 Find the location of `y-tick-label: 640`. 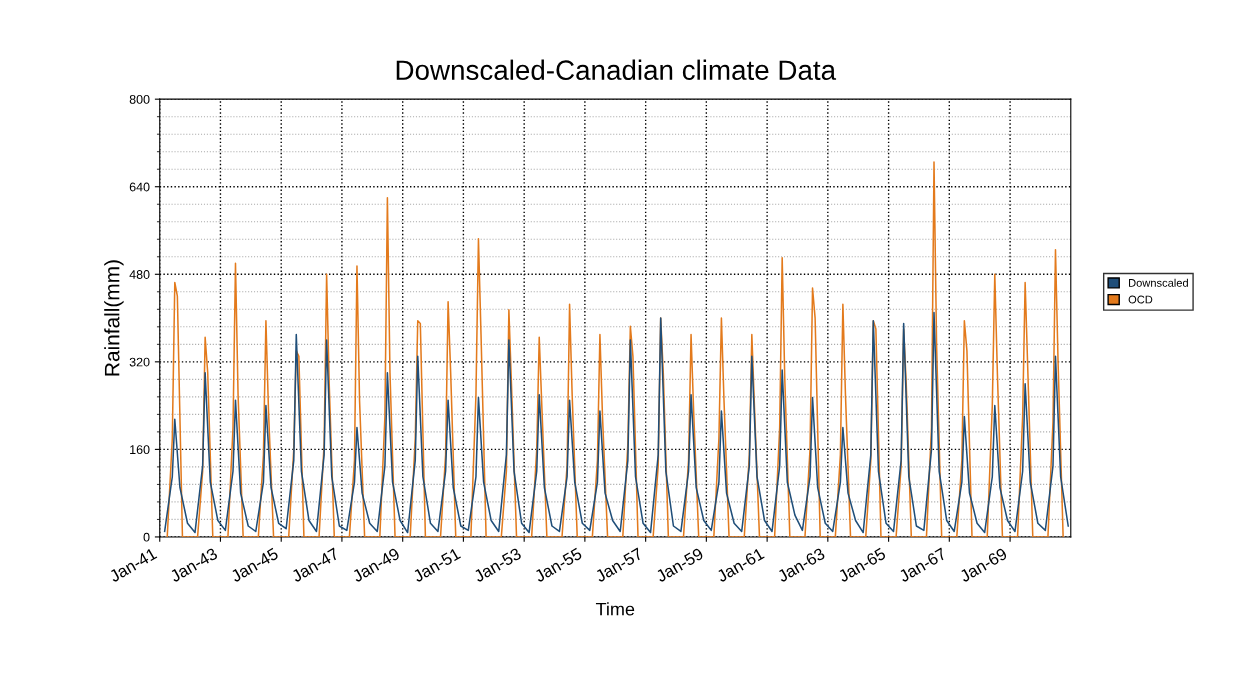

y-tick-label: 640 is located at coordinates (139, 187).